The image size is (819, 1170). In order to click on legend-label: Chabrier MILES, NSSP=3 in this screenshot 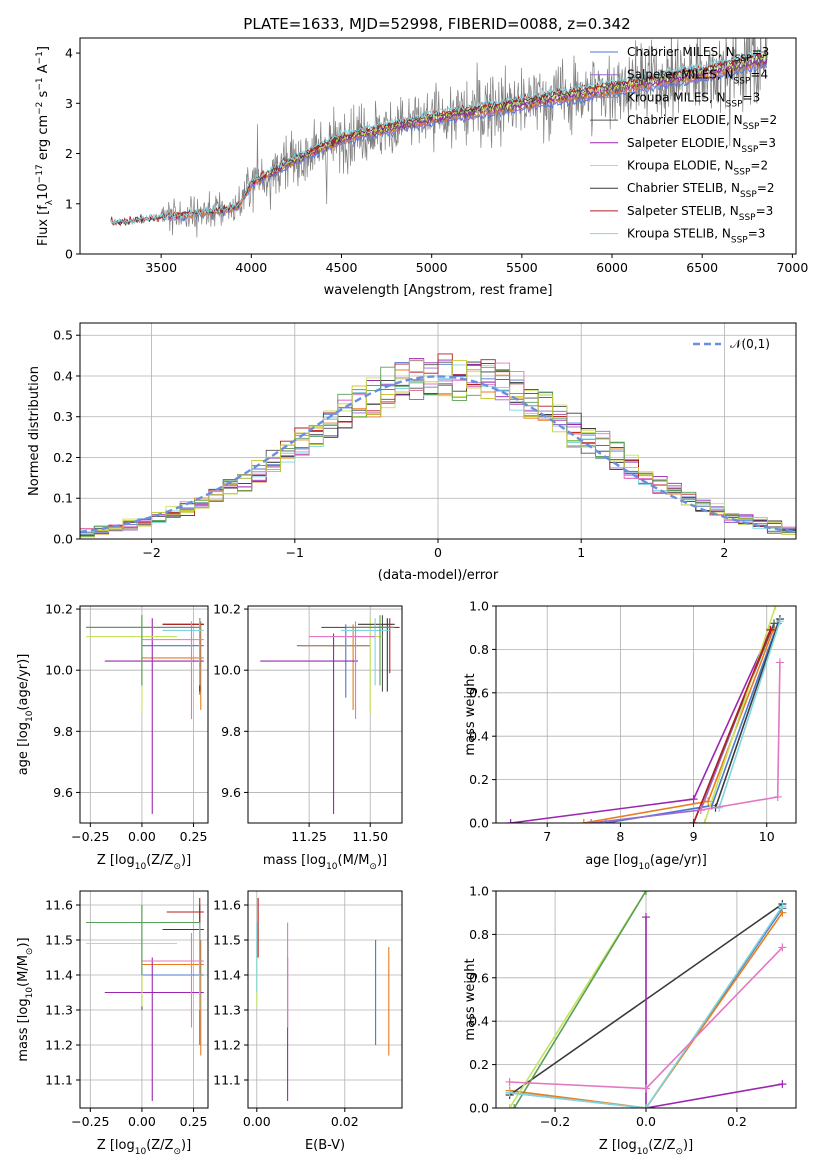, I will do `click(698, 54)`.